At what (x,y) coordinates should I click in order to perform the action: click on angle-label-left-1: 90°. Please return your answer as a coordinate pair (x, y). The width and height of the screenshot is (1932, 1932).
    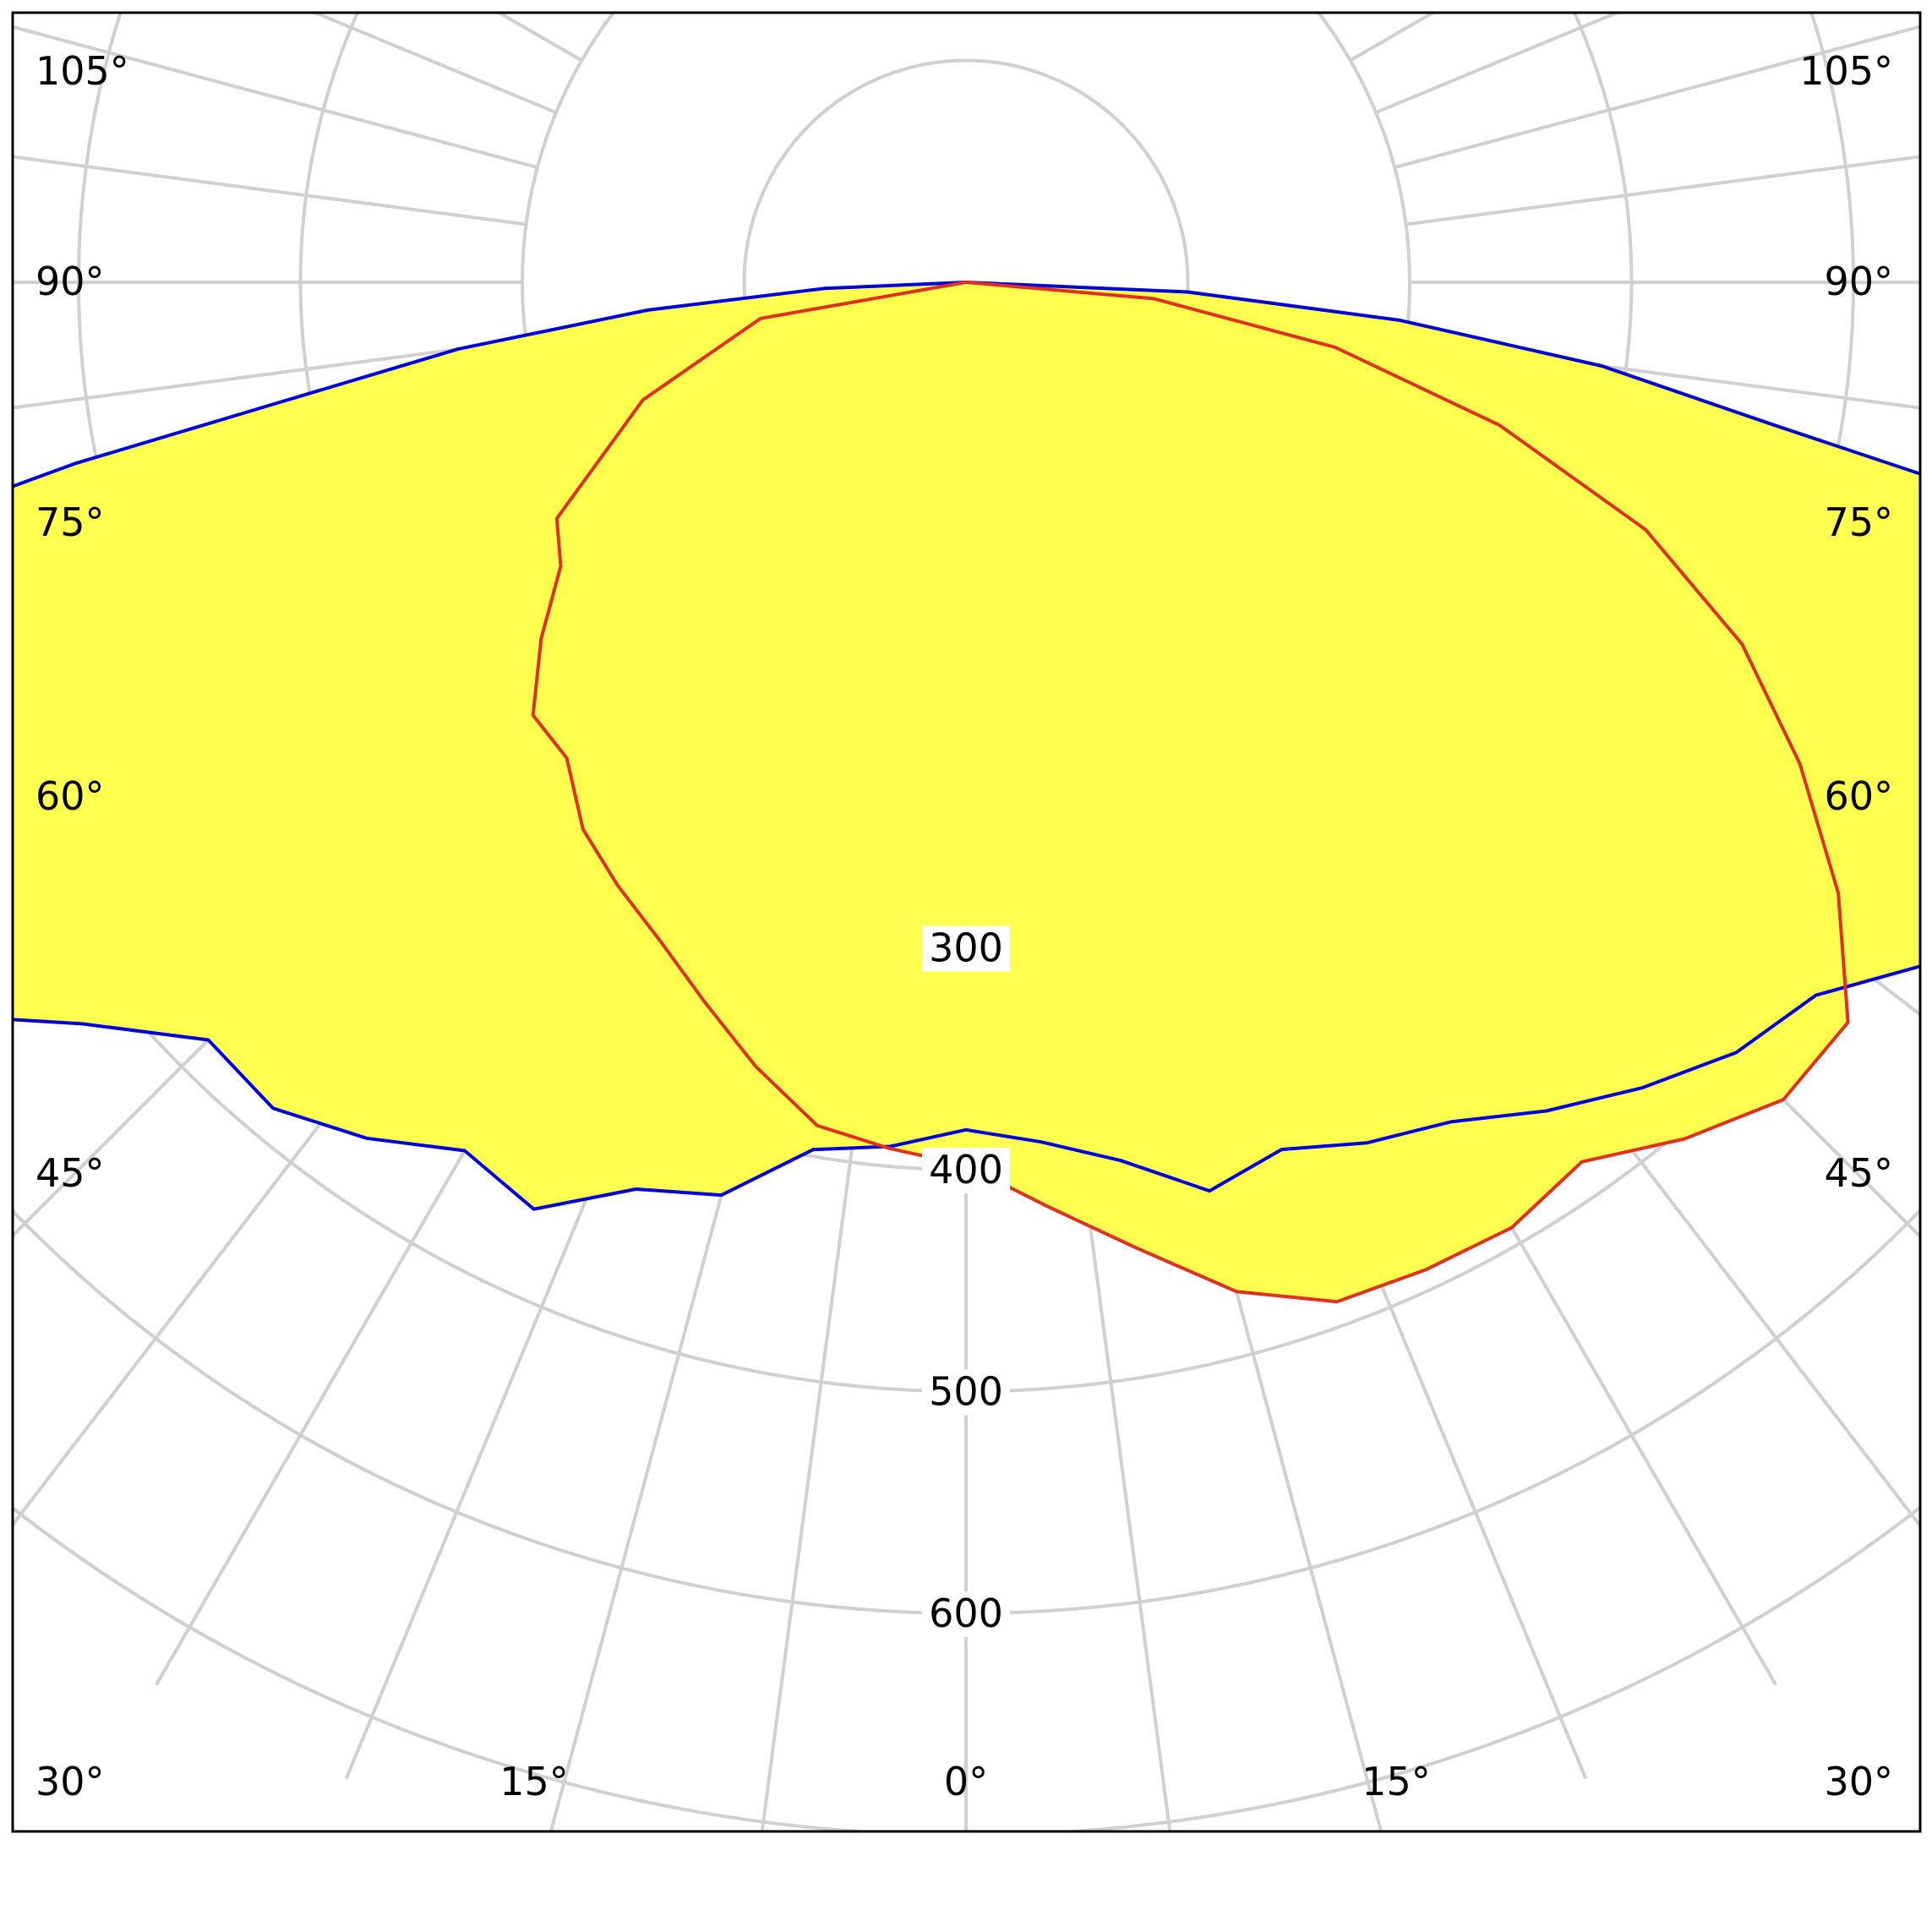
    Looking at the image, I should click on (70, 281).